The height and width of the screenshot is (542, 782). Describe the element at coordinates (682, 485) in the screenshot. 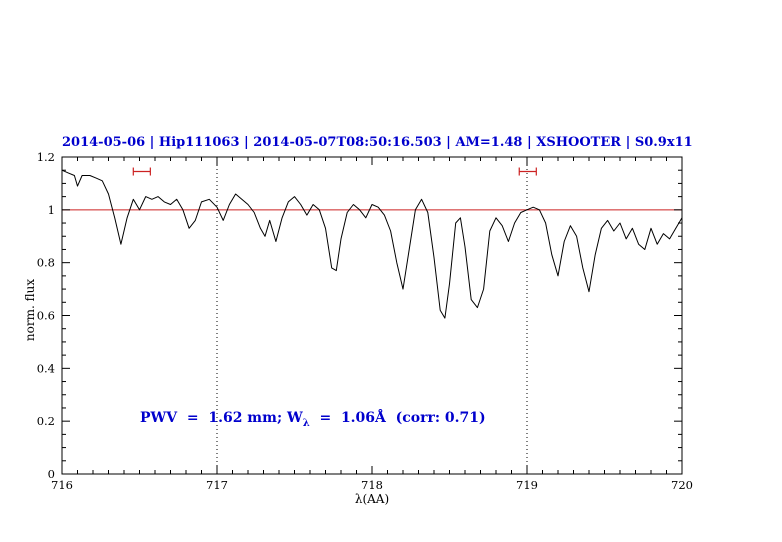

I see `x-tick-label: 720` at that location.